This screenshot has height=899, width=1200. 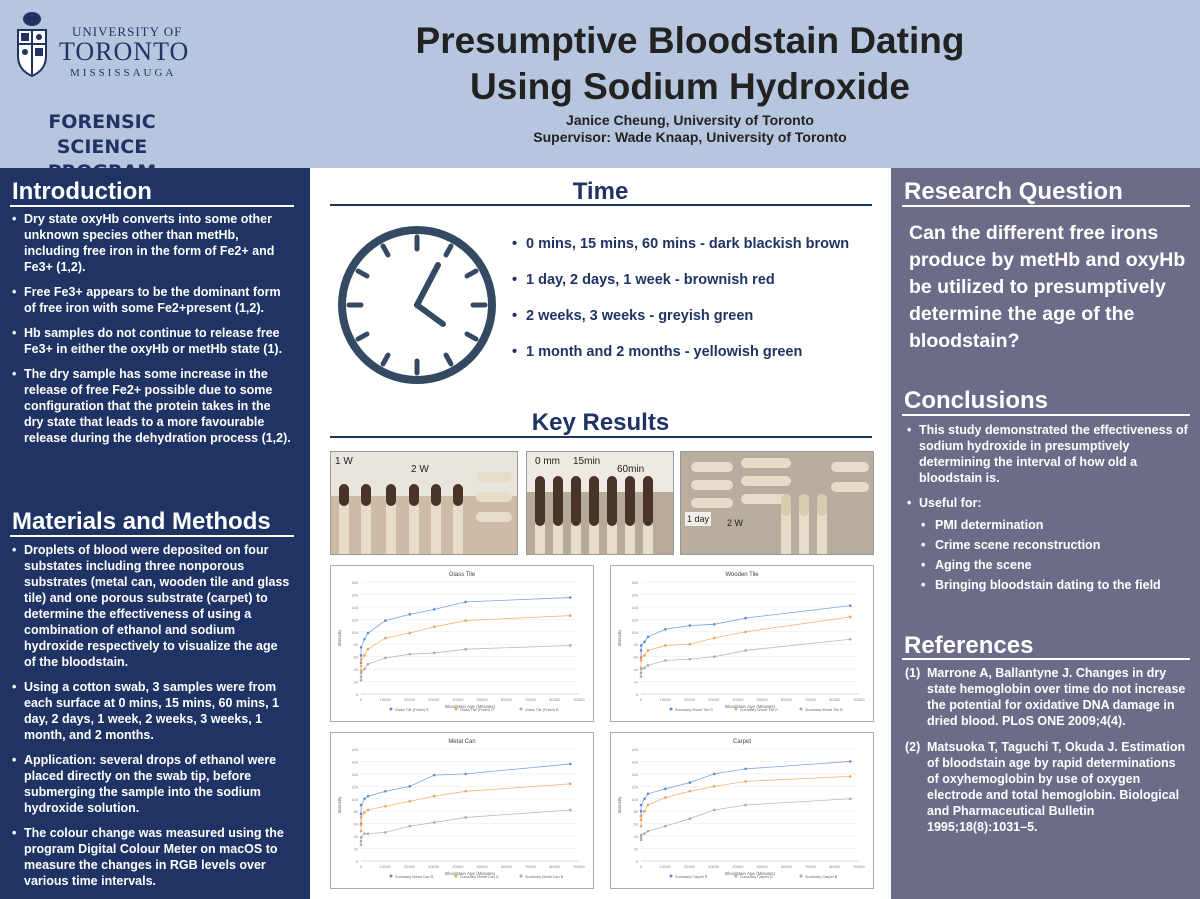 What do you see at coordinates (412, 710) in the screenshot?
I see `legend-label: Glass Tile (Fresh) R` at bounding box center [412, 710].